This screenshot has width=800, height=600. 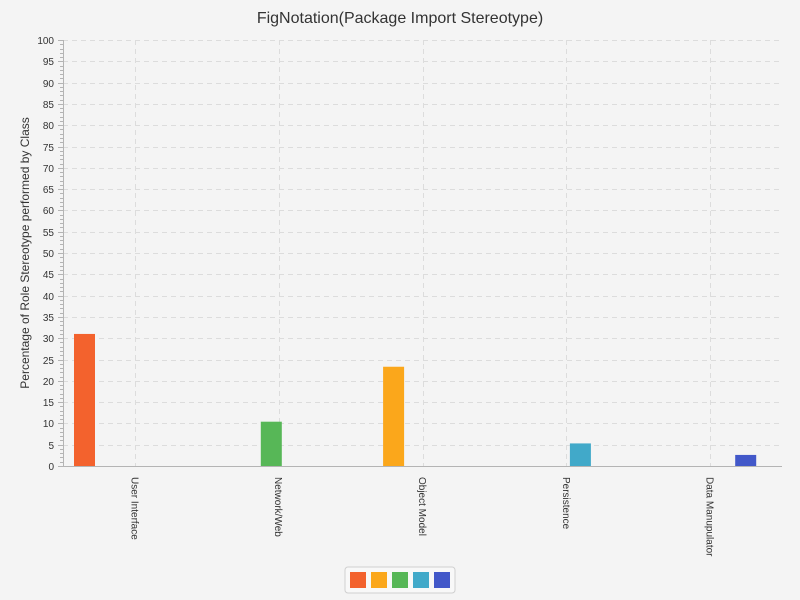 I want to click on y-tick-label: 90, so click(x=49, y=84).